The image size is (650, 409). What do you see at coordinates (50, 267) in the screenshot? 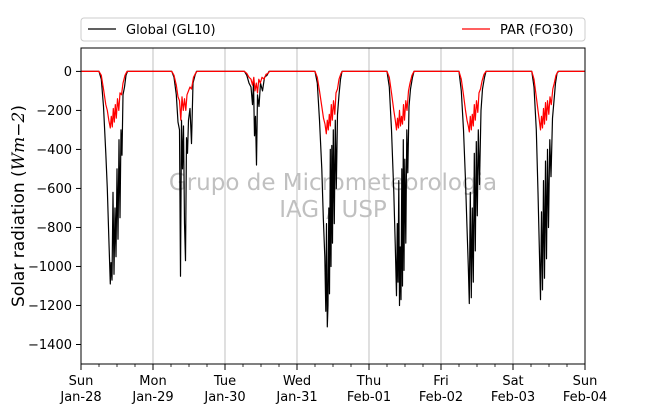
I see `y-tick-label: −1000` at bounding box center [50, 267].